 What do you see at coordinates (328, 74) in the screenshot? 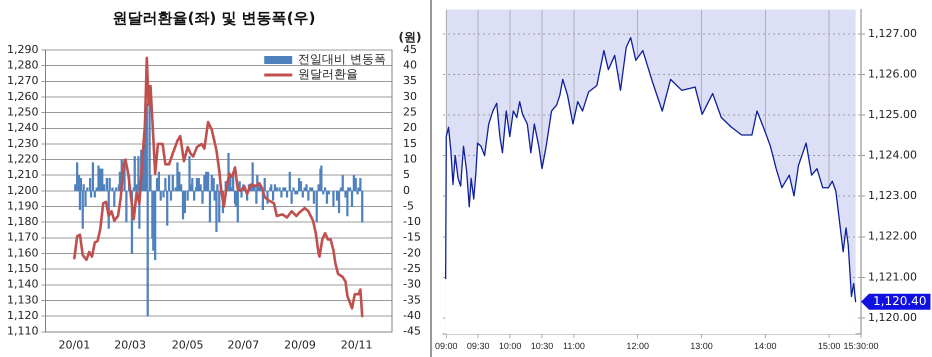
I see `legend-label: 원달러환율` at bounding box center [328, 74].